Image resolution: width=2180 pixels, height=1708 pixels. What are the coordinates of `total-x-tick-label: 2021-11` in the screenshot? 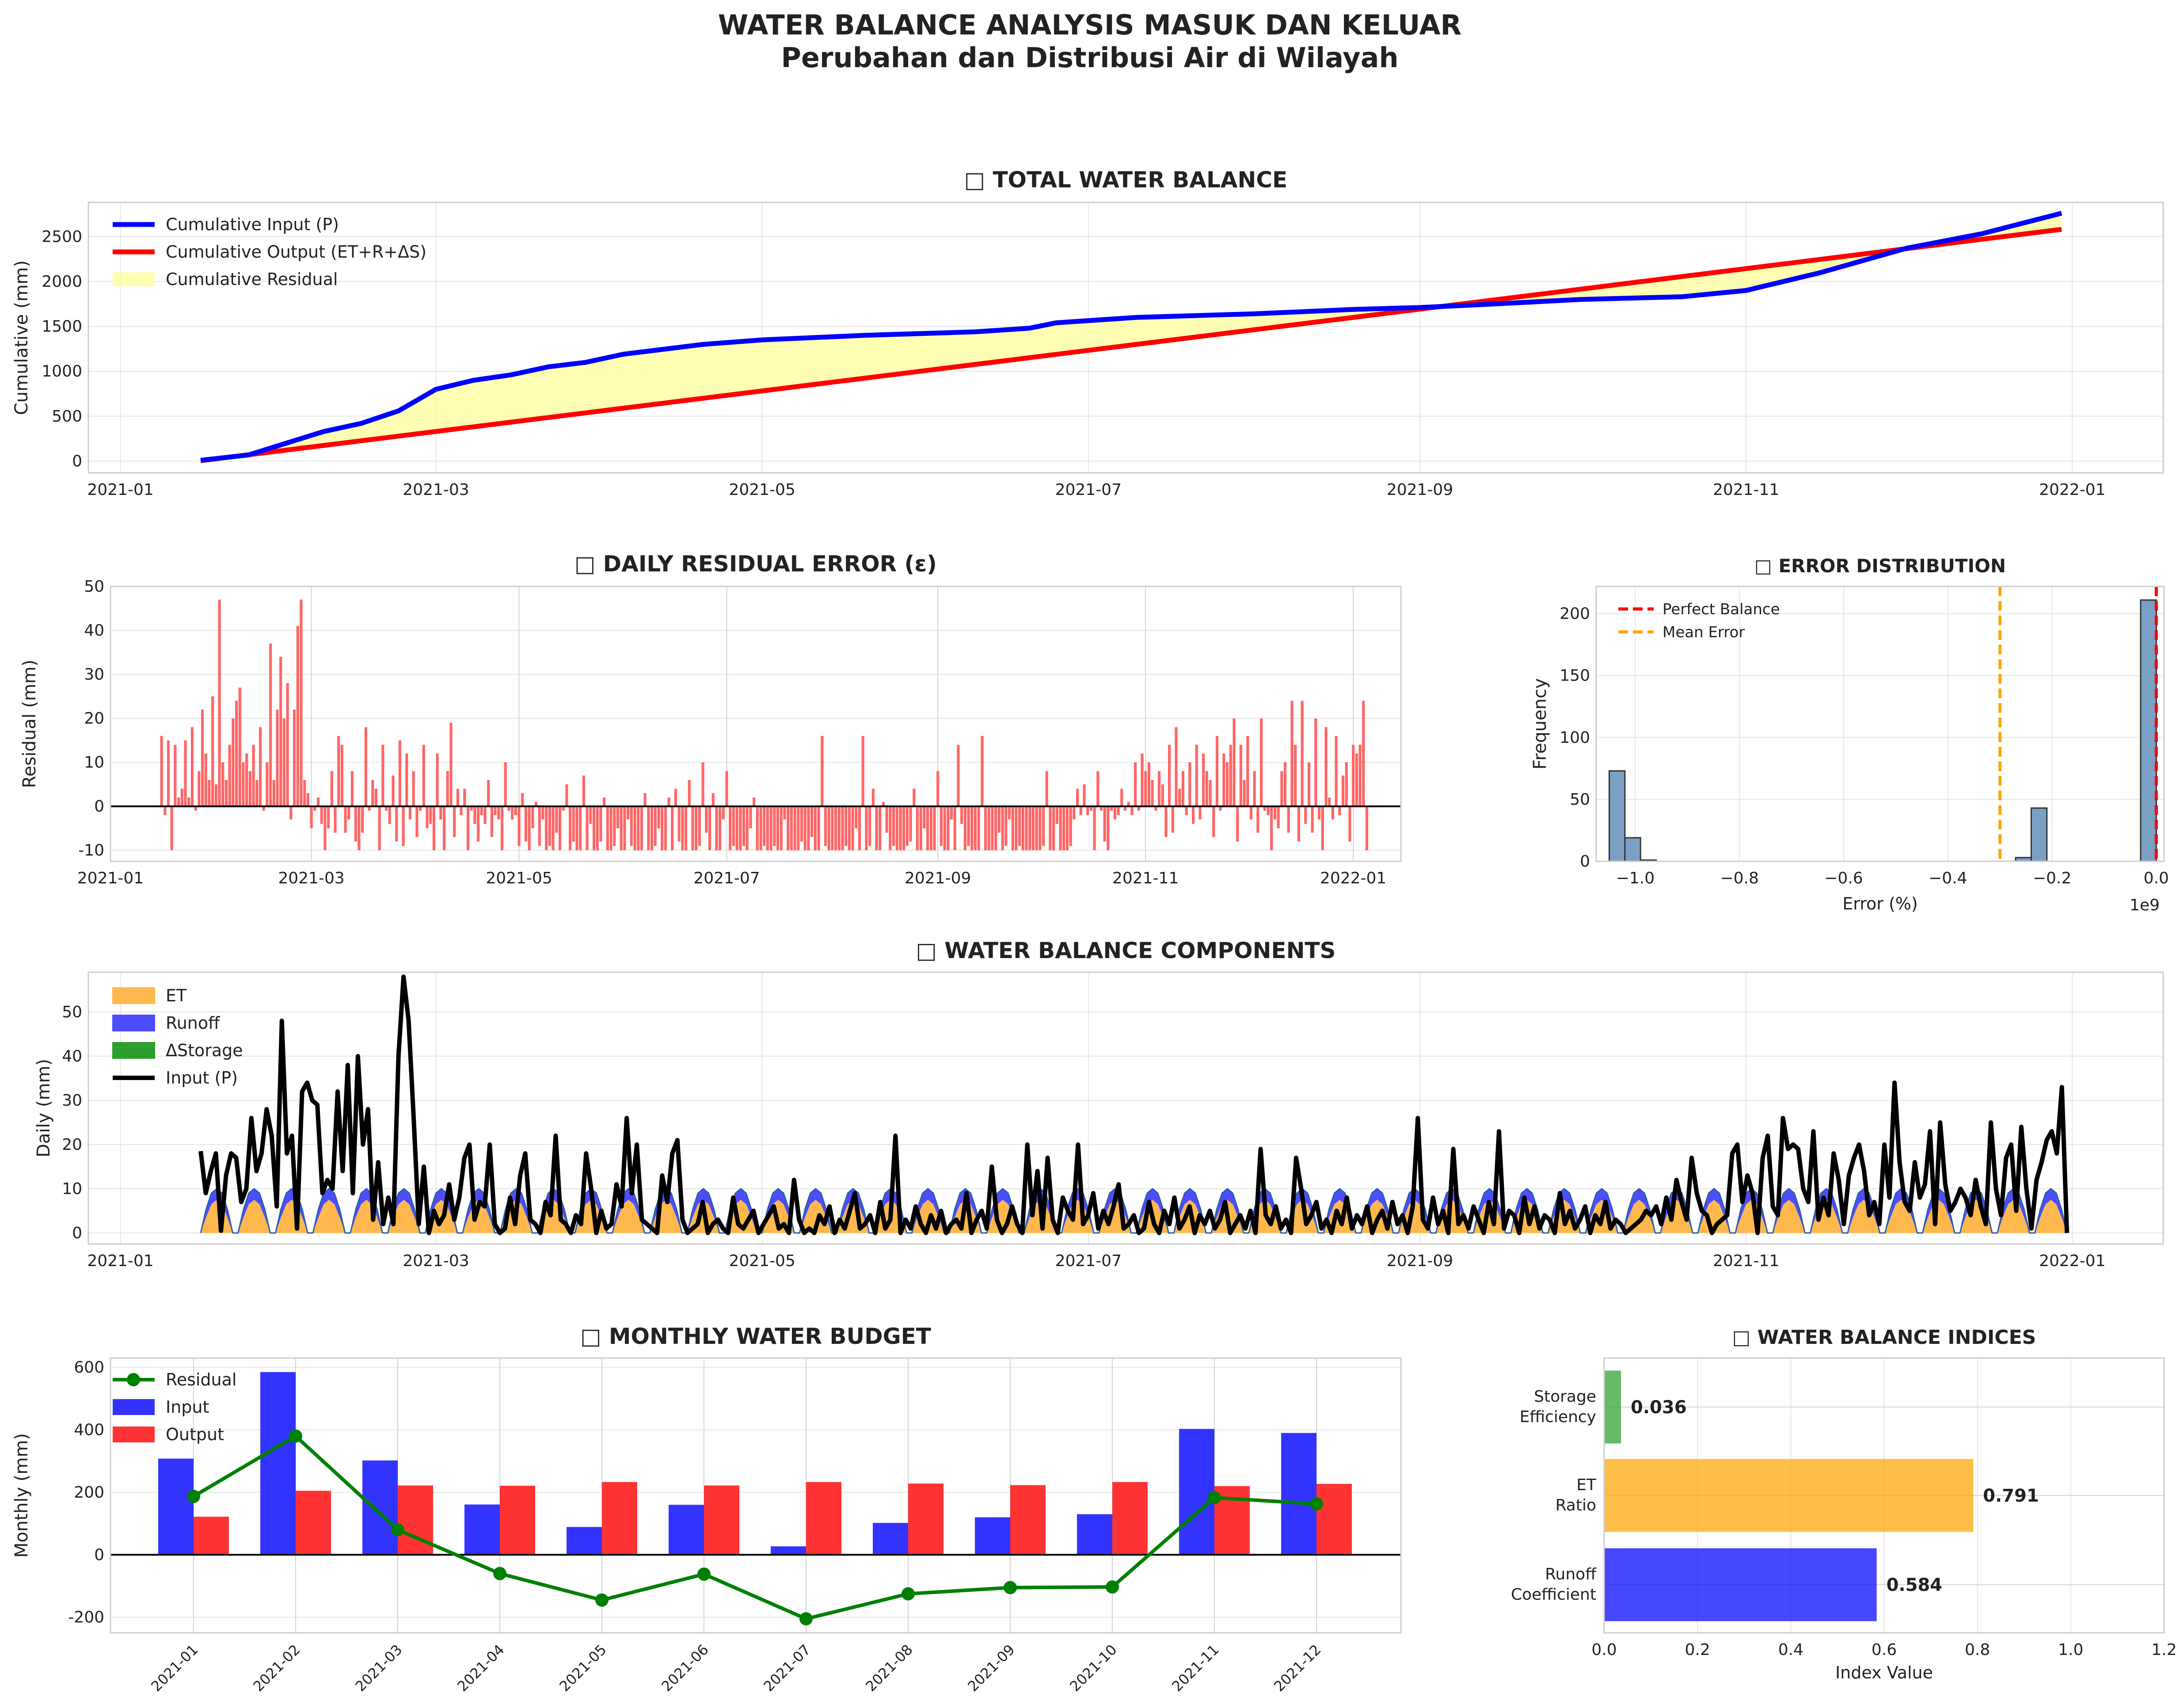 It's located at (1746, 490).